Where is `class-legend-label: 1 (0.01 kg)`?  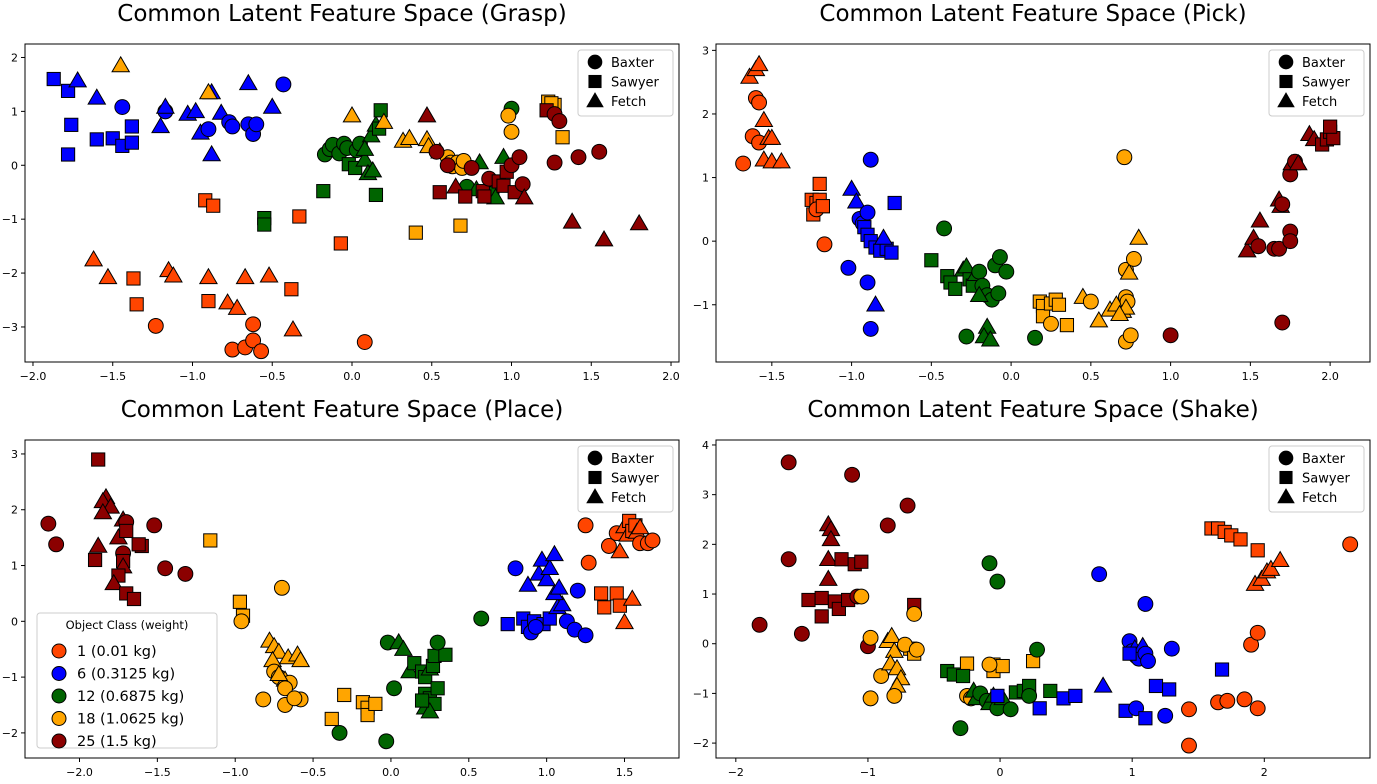 class-legend-label: 1 (0.01 kg) is located at coordinates (117, 652).